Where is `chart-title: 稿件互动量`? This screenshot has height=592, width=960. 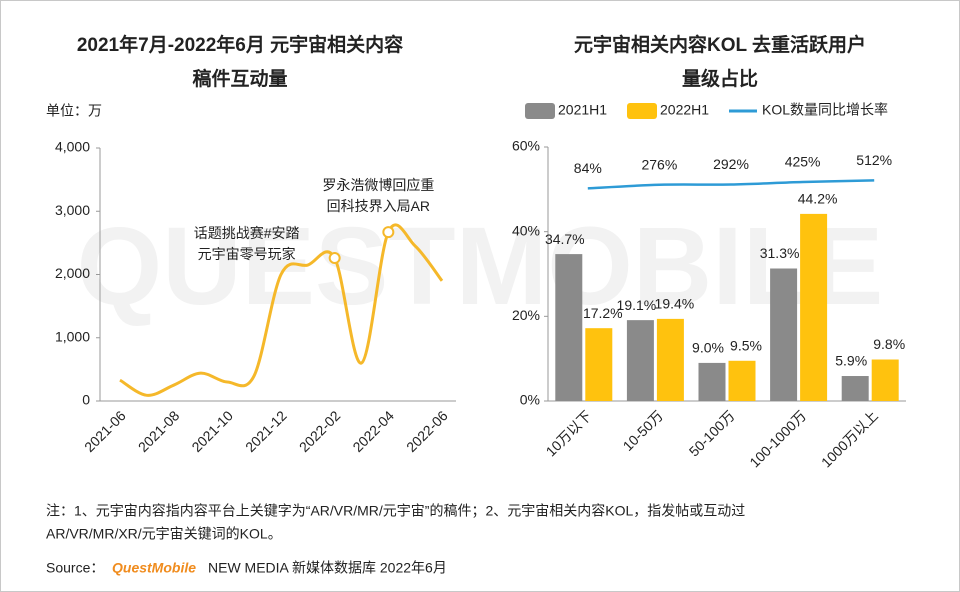 chart-title: 稿件互动量 is located at coordinates (239, 78).